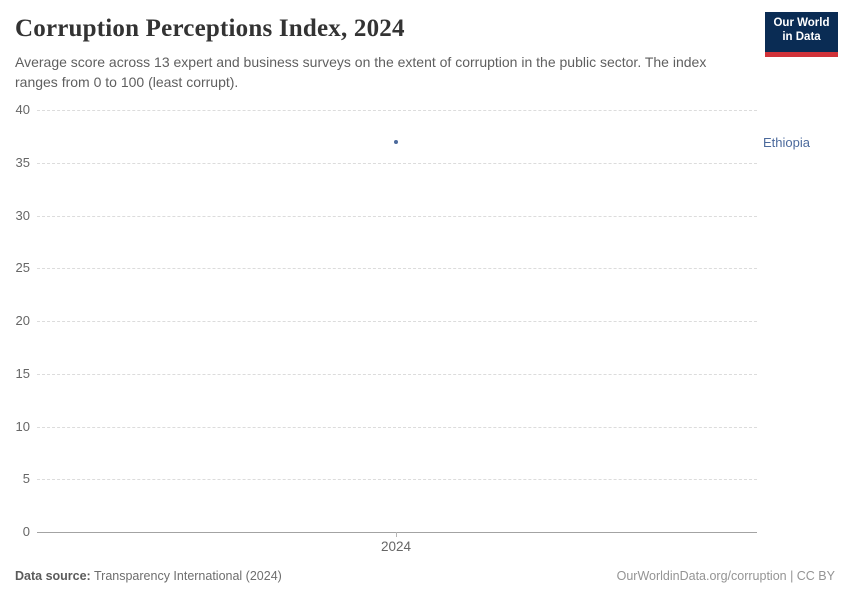 The image size is (850, 600). I want to click on y-axis-tick-label: 20, so click(22, 320).